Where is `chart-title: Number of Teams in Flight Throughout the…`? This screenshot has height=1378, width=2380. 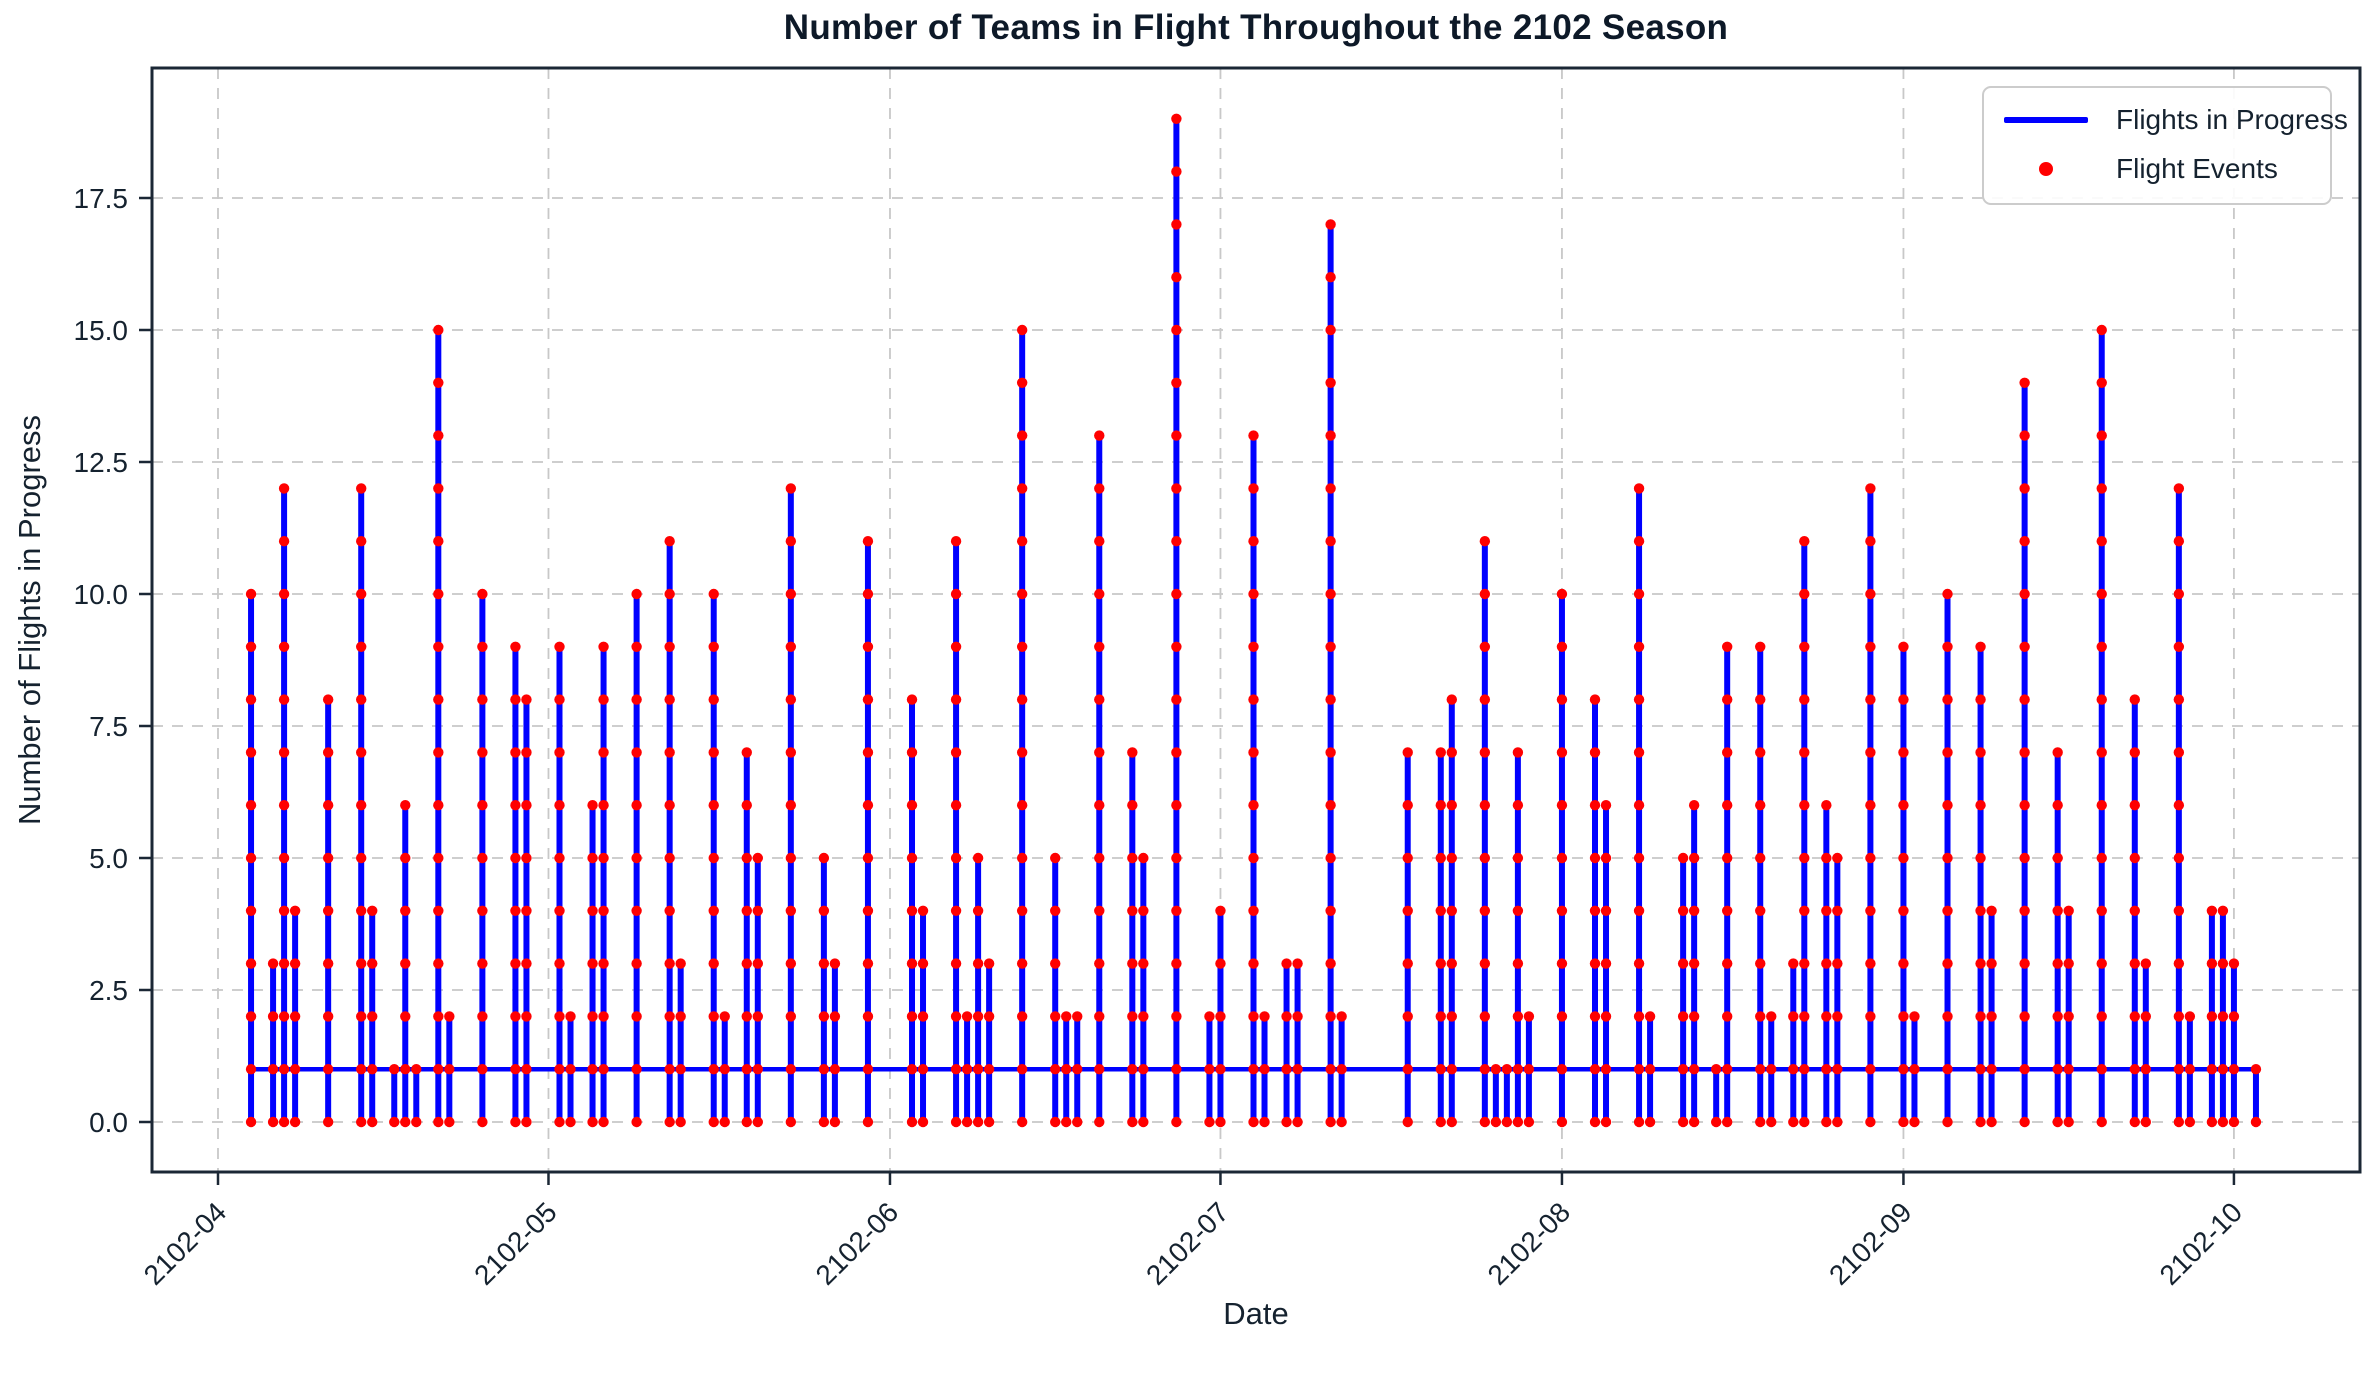
chart-title: Number of Teams in Flight Throughout the… is located at coordinates (1256, 27).